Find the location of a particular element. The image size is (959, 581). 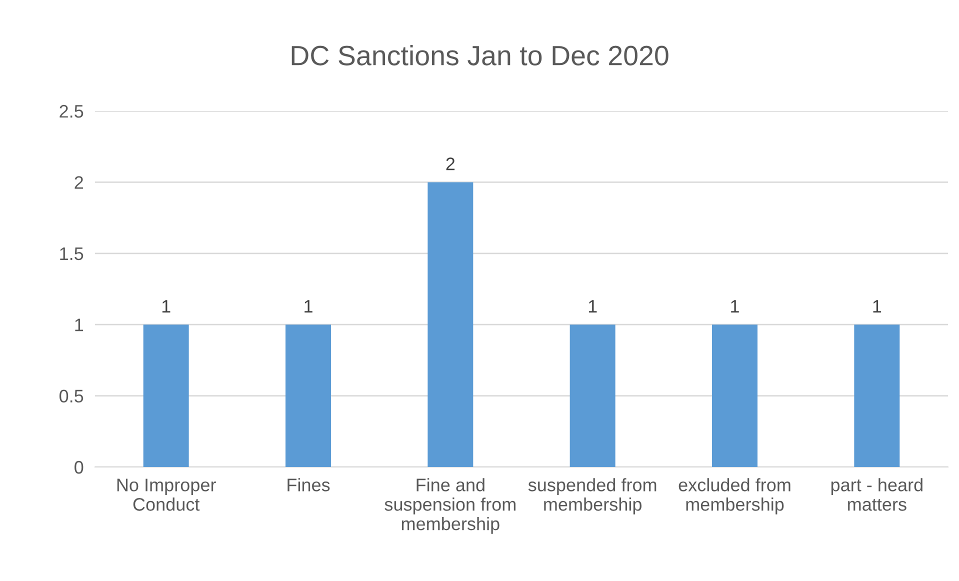

x-tick-label: suspended from membership is located at coordinates (592, 496).